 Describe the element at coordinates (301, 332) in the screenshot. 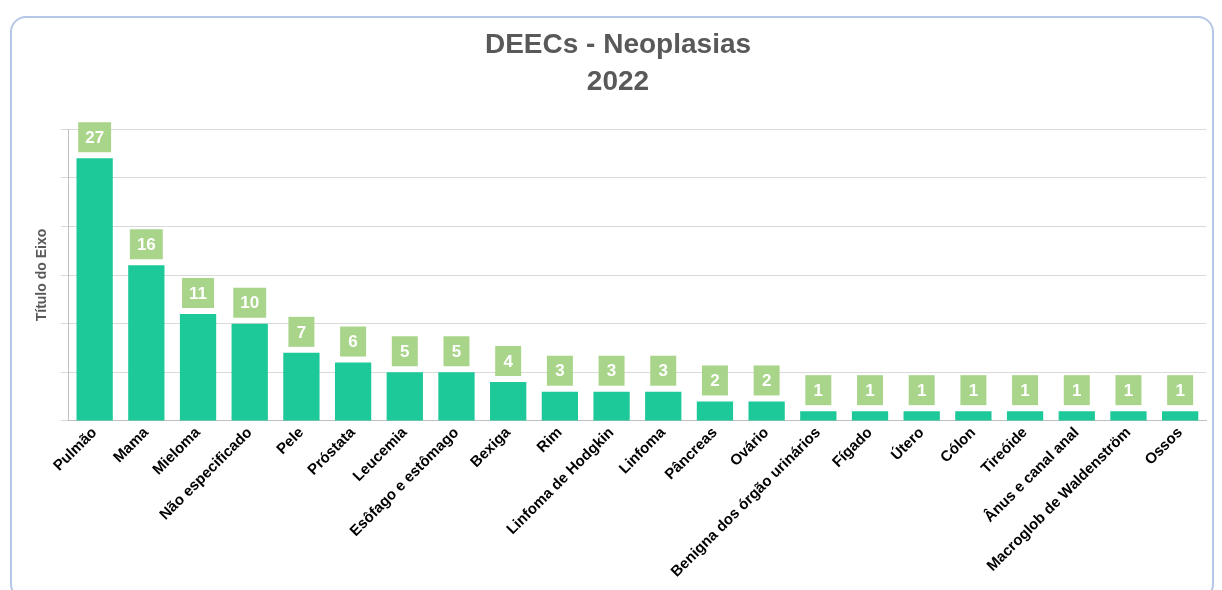

I see `data-label: 7` at that location.